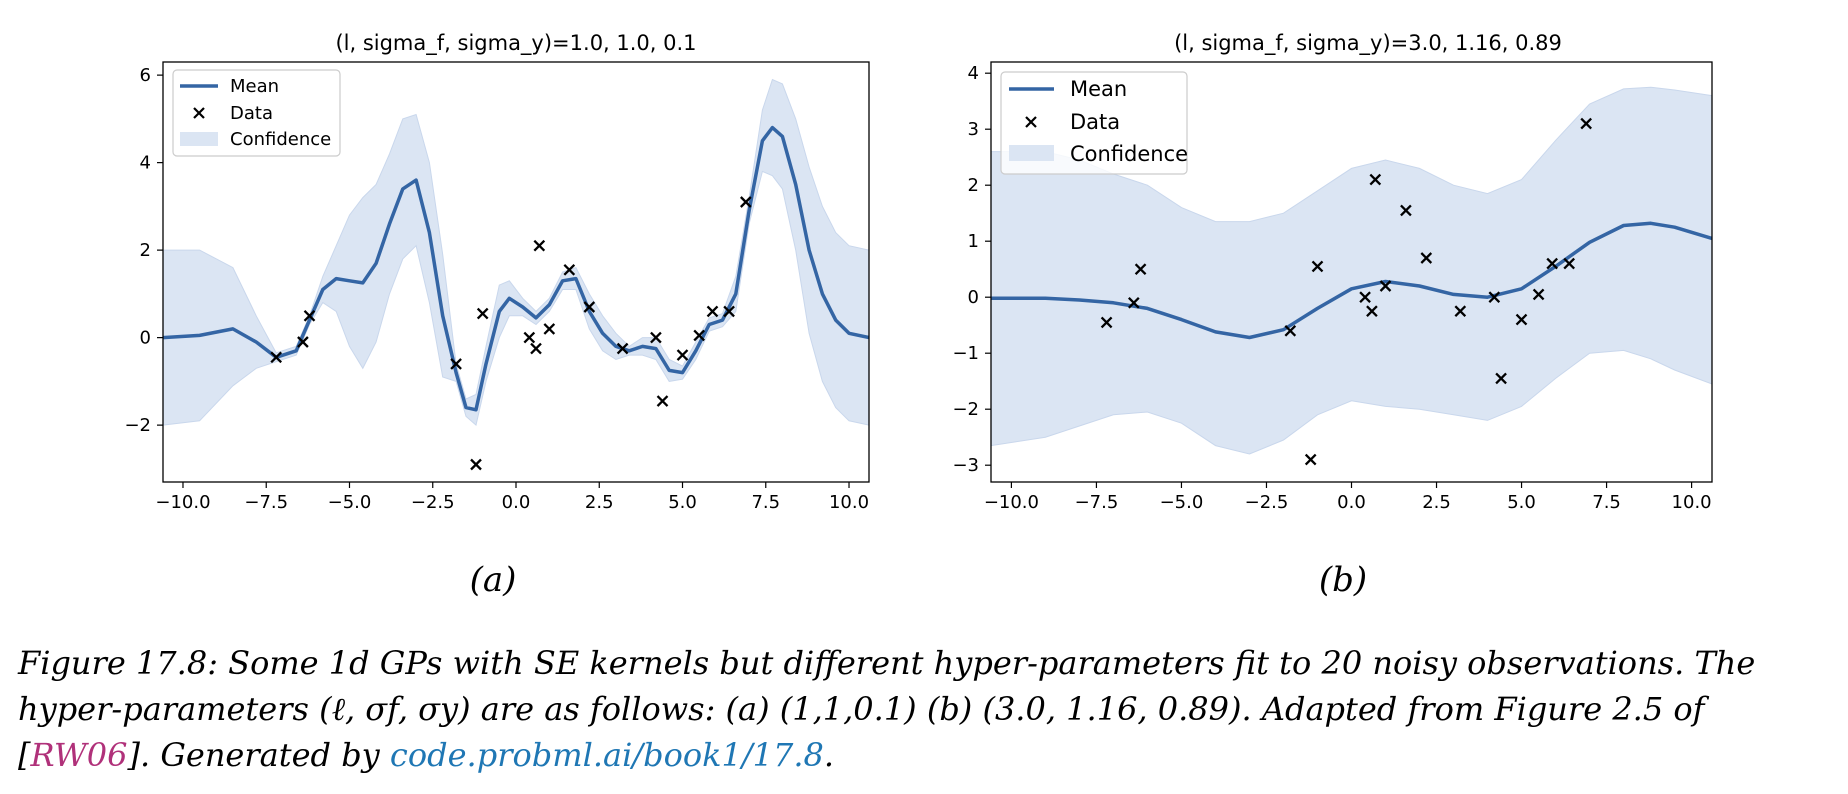 Image resolution: width=1848 pixels, height=794 pixels. I want to click on caption-bracket-open: [, so click(24, 755).